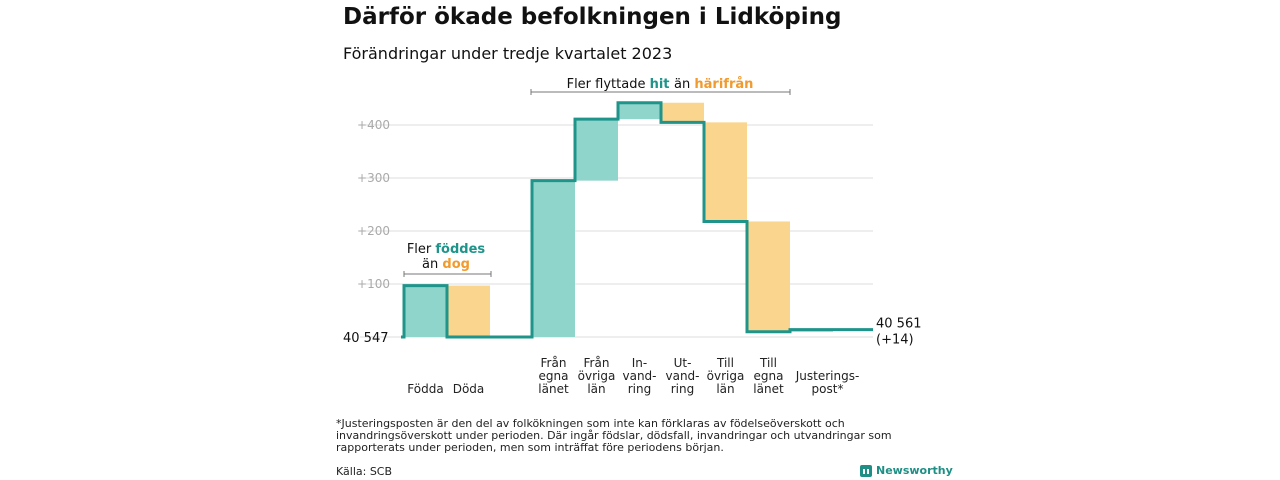 The image size is (1280, 480). Describe the element at coordinates (726, 376) in the screenshot. I see `category-label-6-1: övriga` at that location.